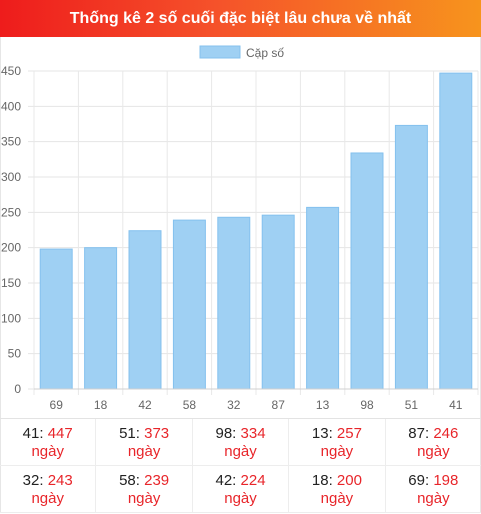  Describe the element at coordinates (456, 405) in the screenshot. I see `x-tick-label: 41` at that location.